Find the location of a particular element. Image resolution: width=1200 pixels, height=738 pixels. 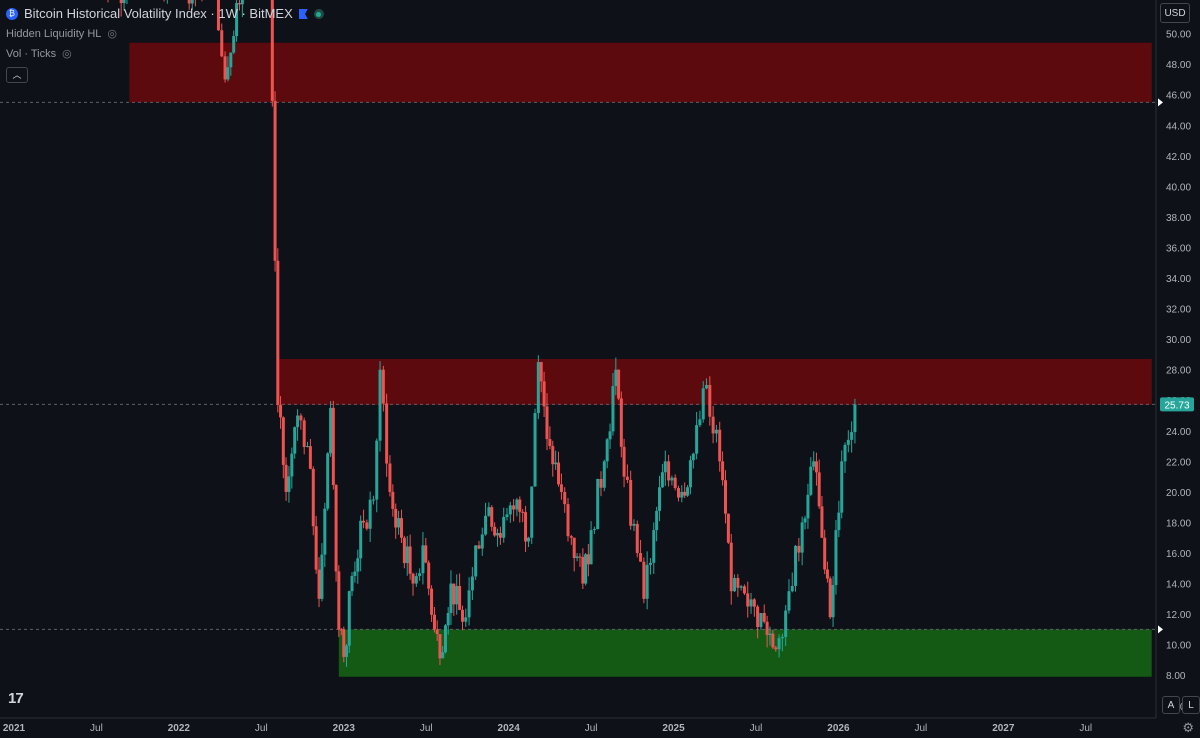

indicator-vol-ticks: Vol · Ticks is located at coordinates (31, 54).